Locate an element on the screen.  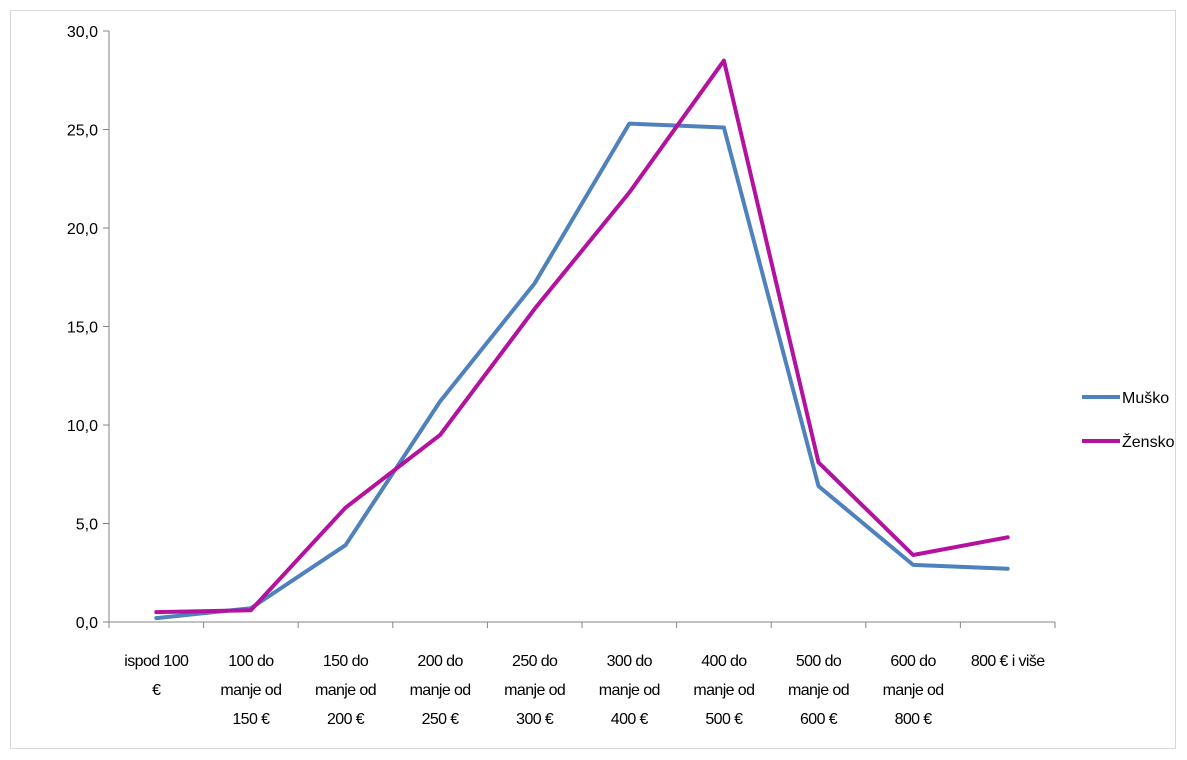
legend: Muško Žensko is located at coordinates (1128, 420).